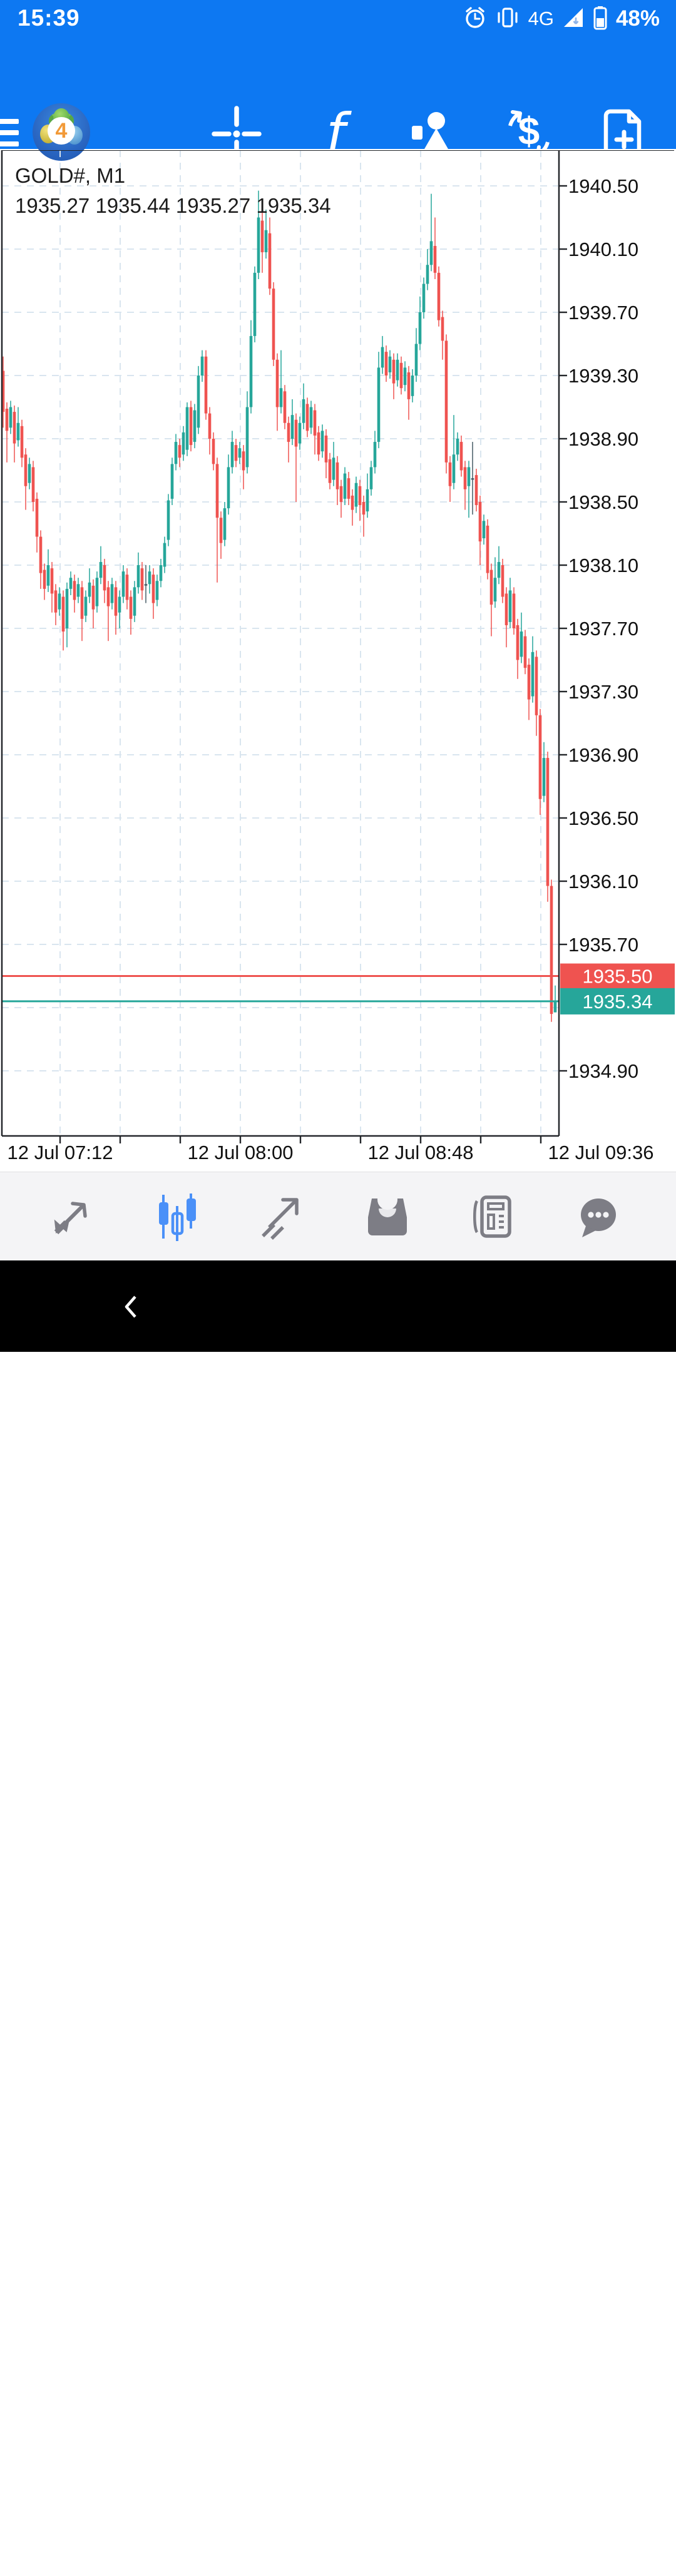  What do you see at coordinates (282, 1216) in the screenshot?
I see `tab-trade` at bounding box center [282, 1216].